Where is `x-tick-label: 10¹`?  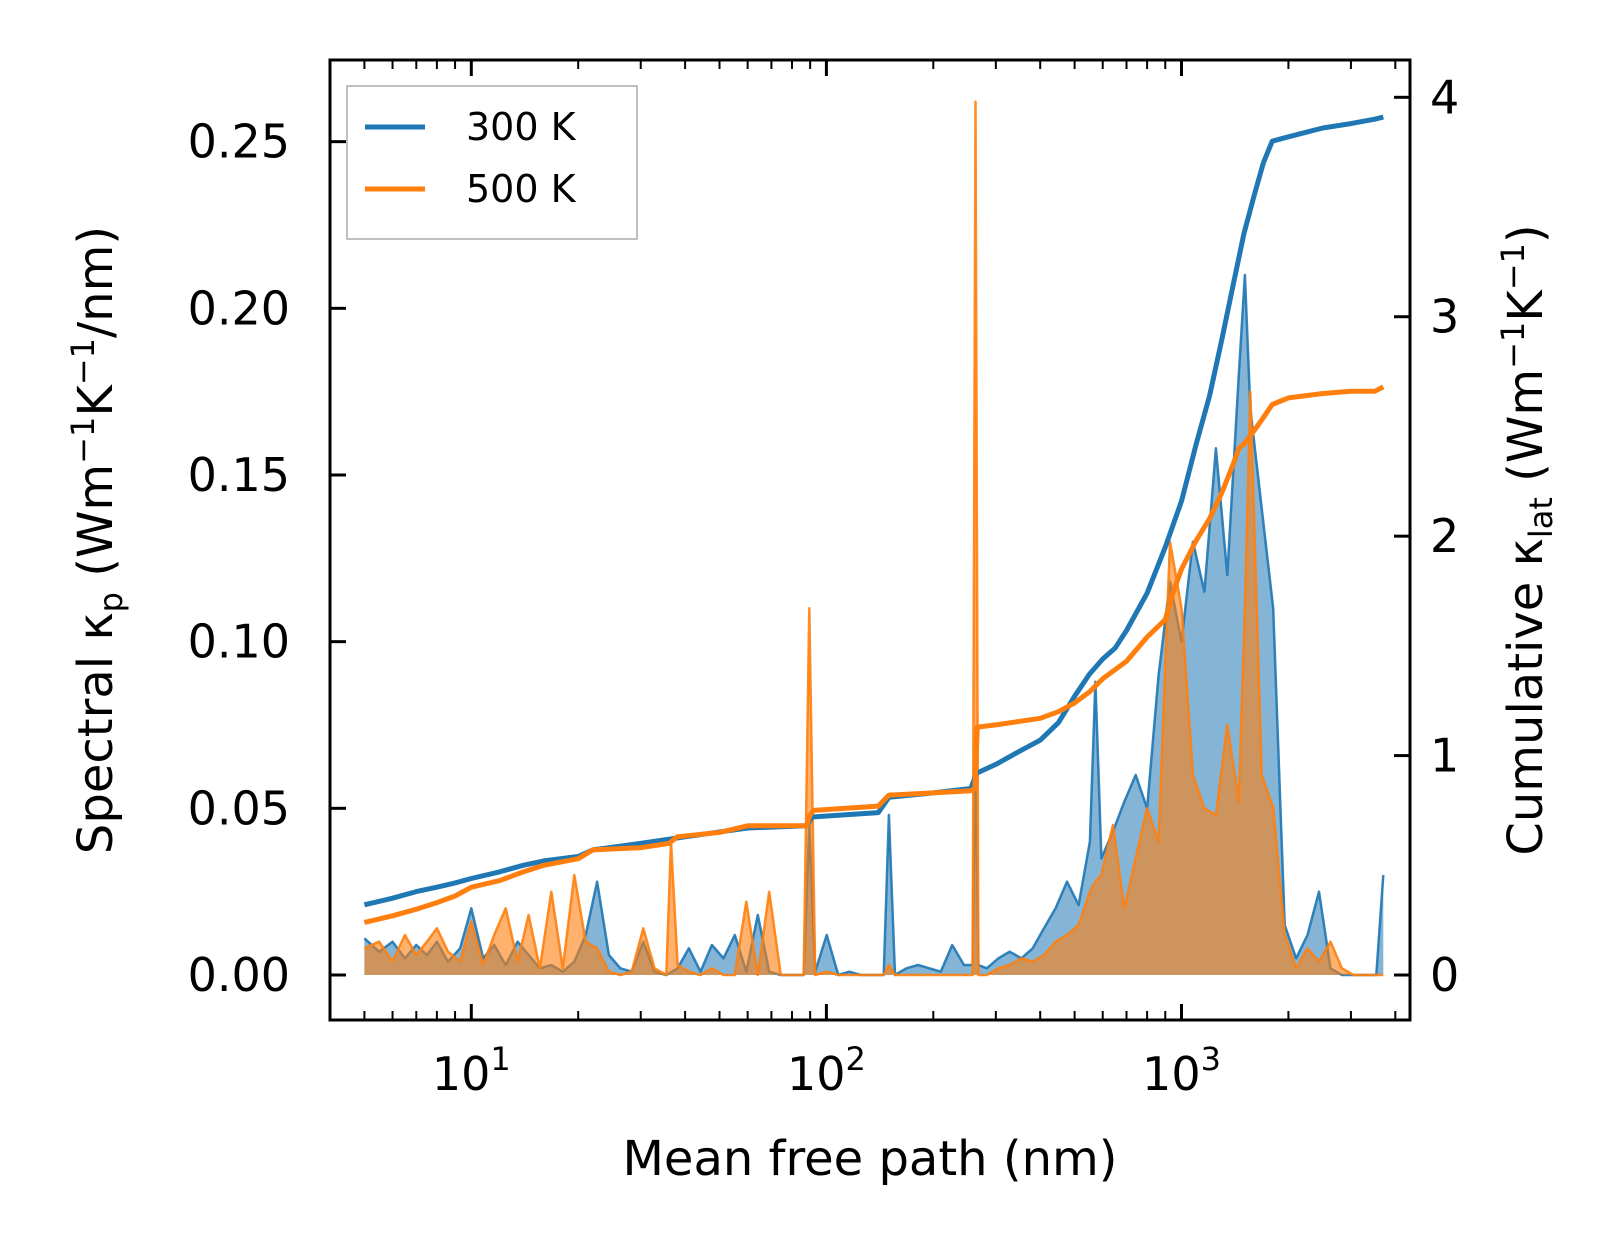
x-tick-label: 10¹ is located at coordinates (471, 1070).